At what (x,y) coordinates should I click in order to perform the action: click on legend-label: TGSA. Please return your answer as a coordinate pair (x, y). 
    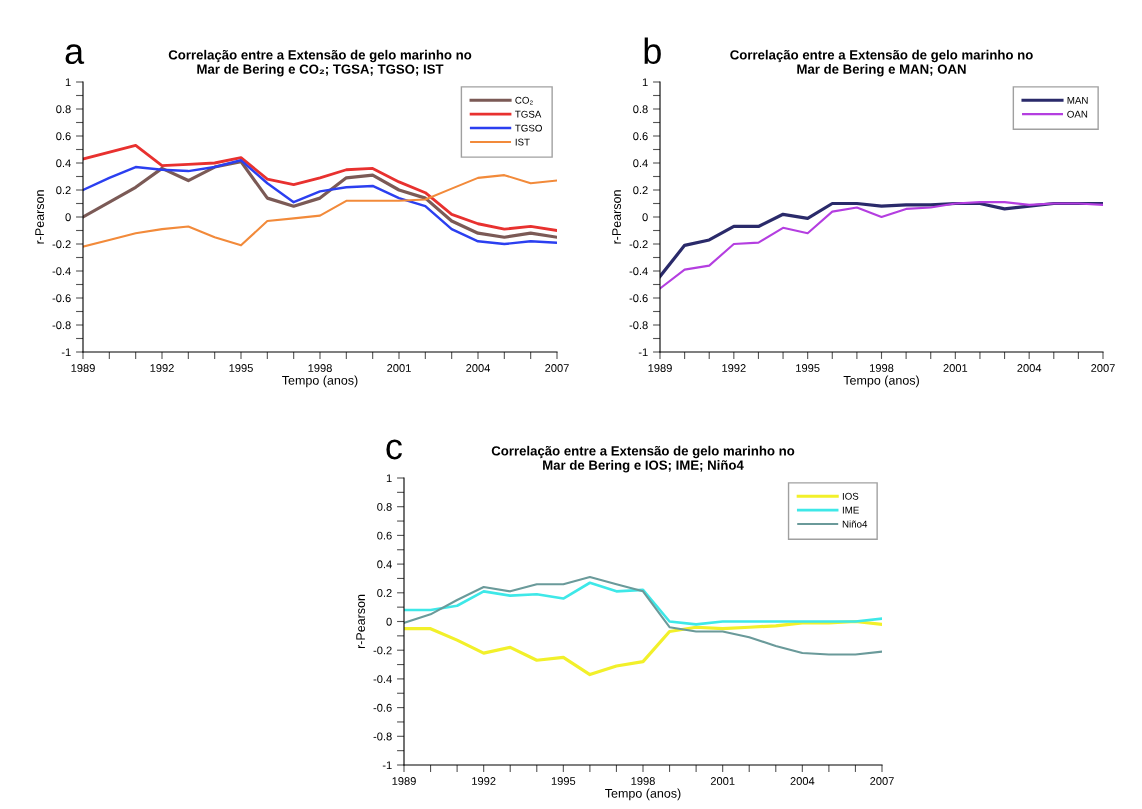
    Looking at the image, I should click on (528, 114).